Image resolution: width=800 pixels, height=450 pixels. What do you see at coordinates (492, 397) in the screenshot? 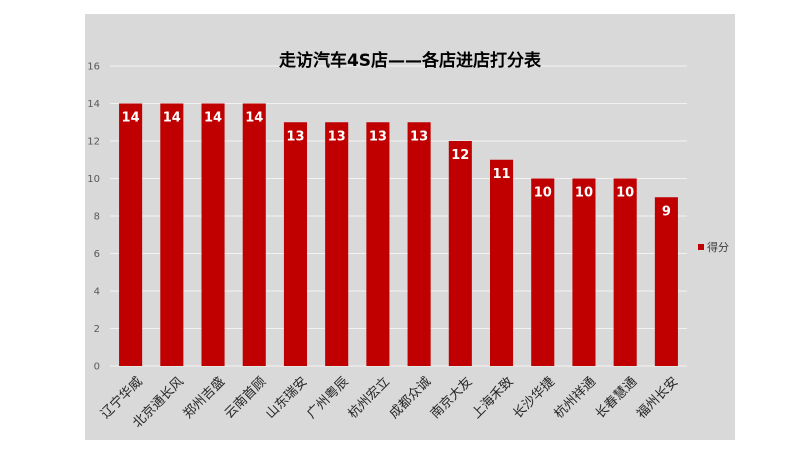
I see `category-label: 上海禾致` at bounding box center [492, 397].